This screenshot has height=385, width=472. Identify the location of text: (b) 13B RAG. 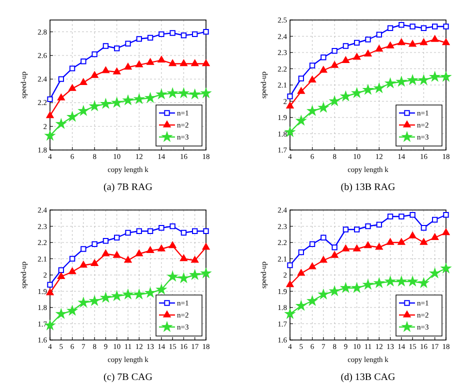
(368, 187).